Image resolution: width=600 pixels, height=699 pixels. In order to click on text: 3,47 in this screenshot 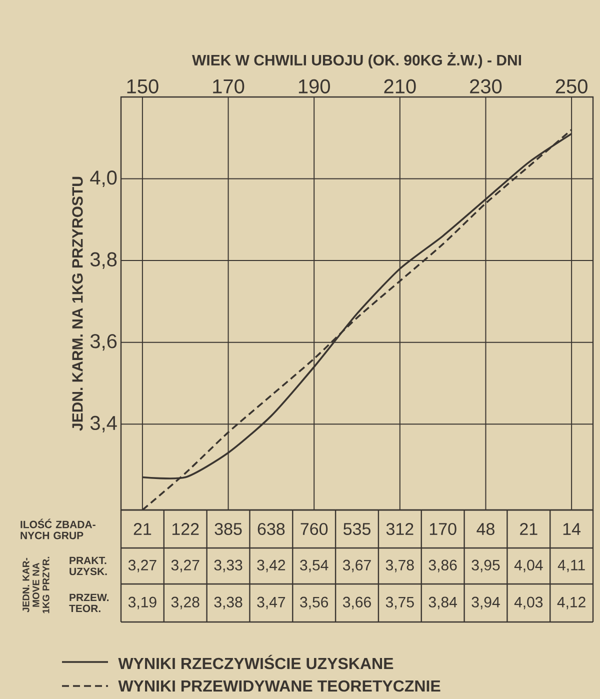, I will do `click(271, 603)`.